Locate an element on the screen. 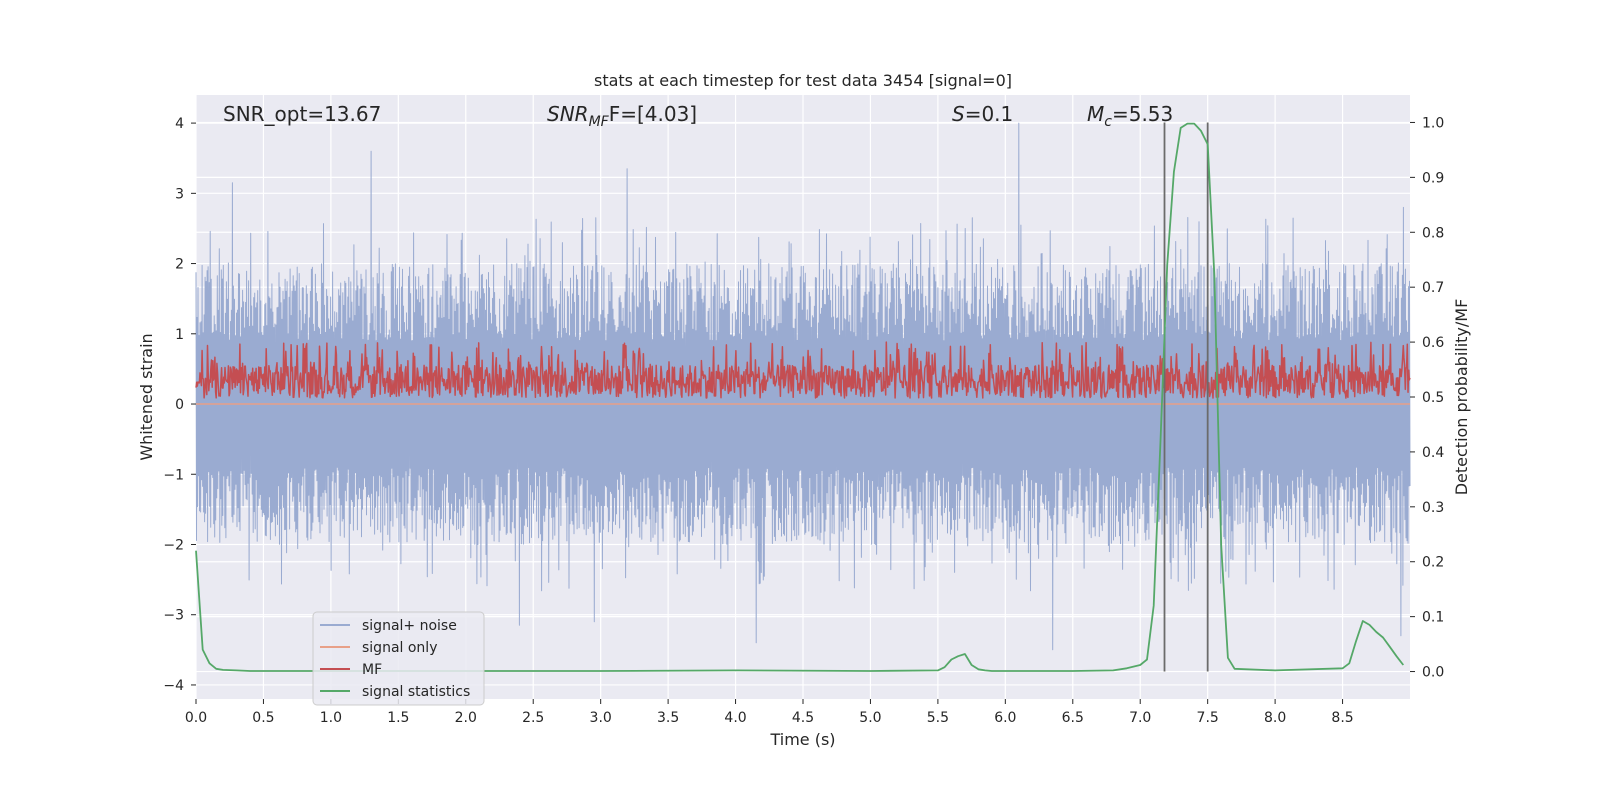  y-left-tick-label: −3 is located at coordinates (173, 616).